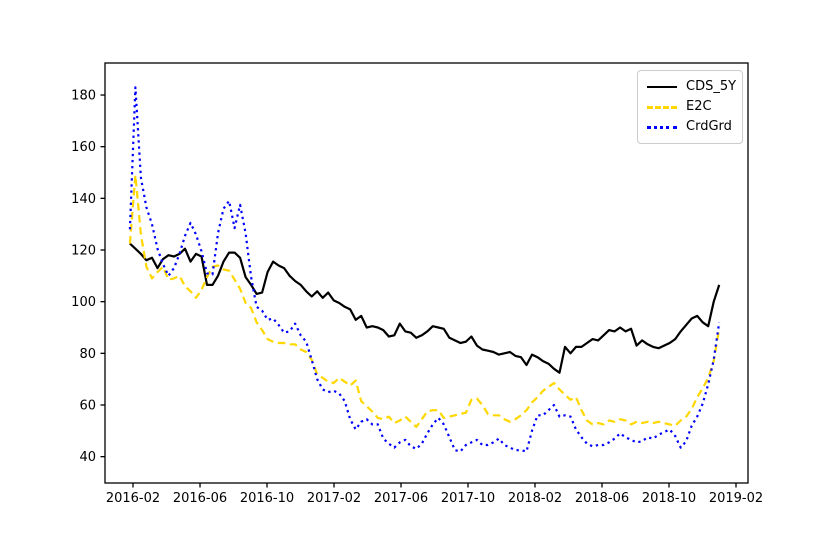 The width and height of the screenshot is (830, 554). Describe the element at coordinates (83, 251) in the screenshot. I see `y-tick-label: 120` at that location.